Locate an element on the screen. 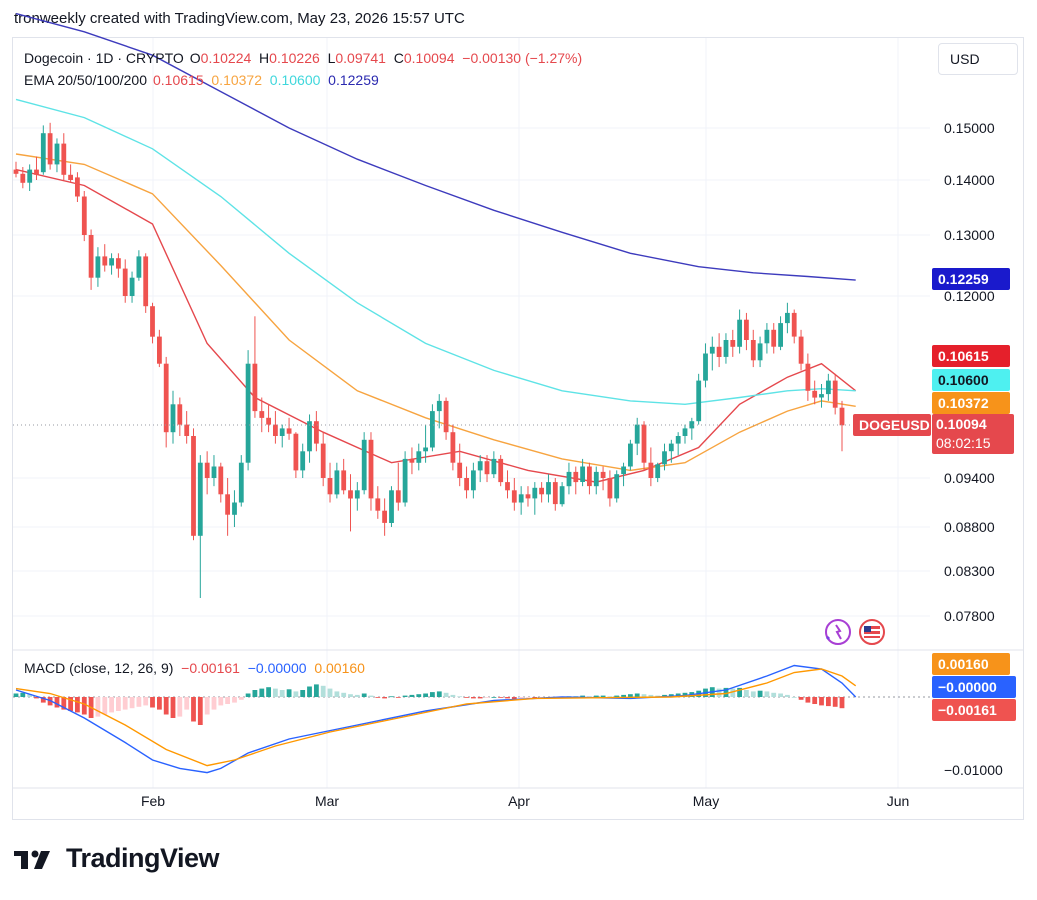 The width and height of the screenshot is (1037, 900). high-label: H is located at coordinates (264, 58).